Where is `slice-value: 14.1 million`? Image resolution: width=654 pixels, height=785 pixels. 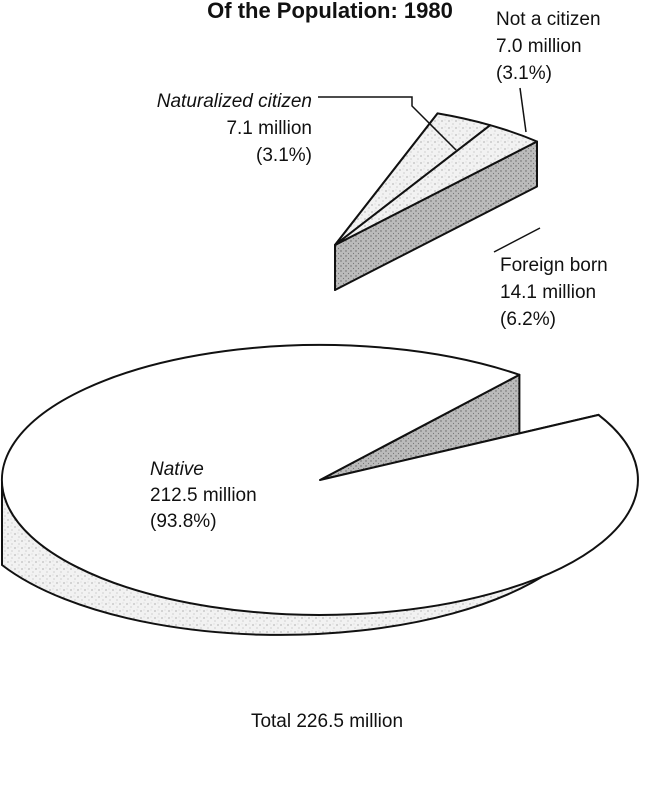
slice-value: 14.1 million is located at coordinates (548, 292).